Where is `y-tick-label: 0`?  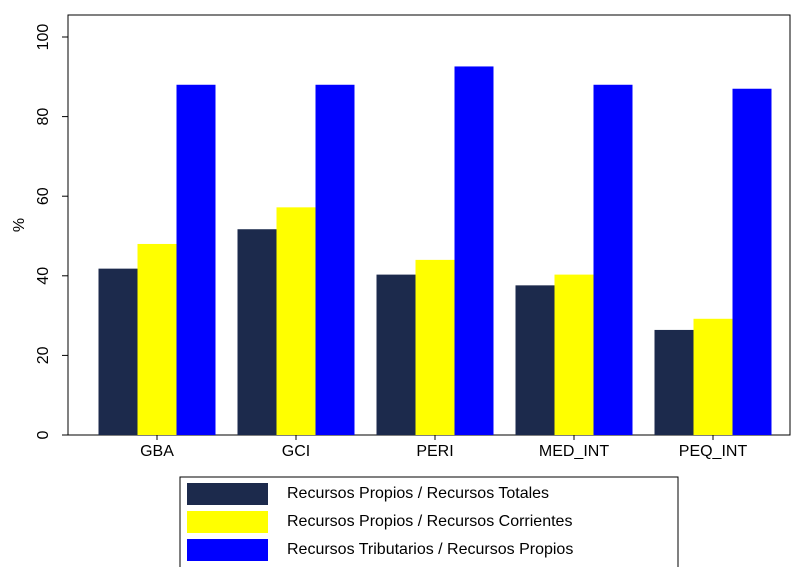 y-tick-label: 0 is located at coordinates (43, 434).